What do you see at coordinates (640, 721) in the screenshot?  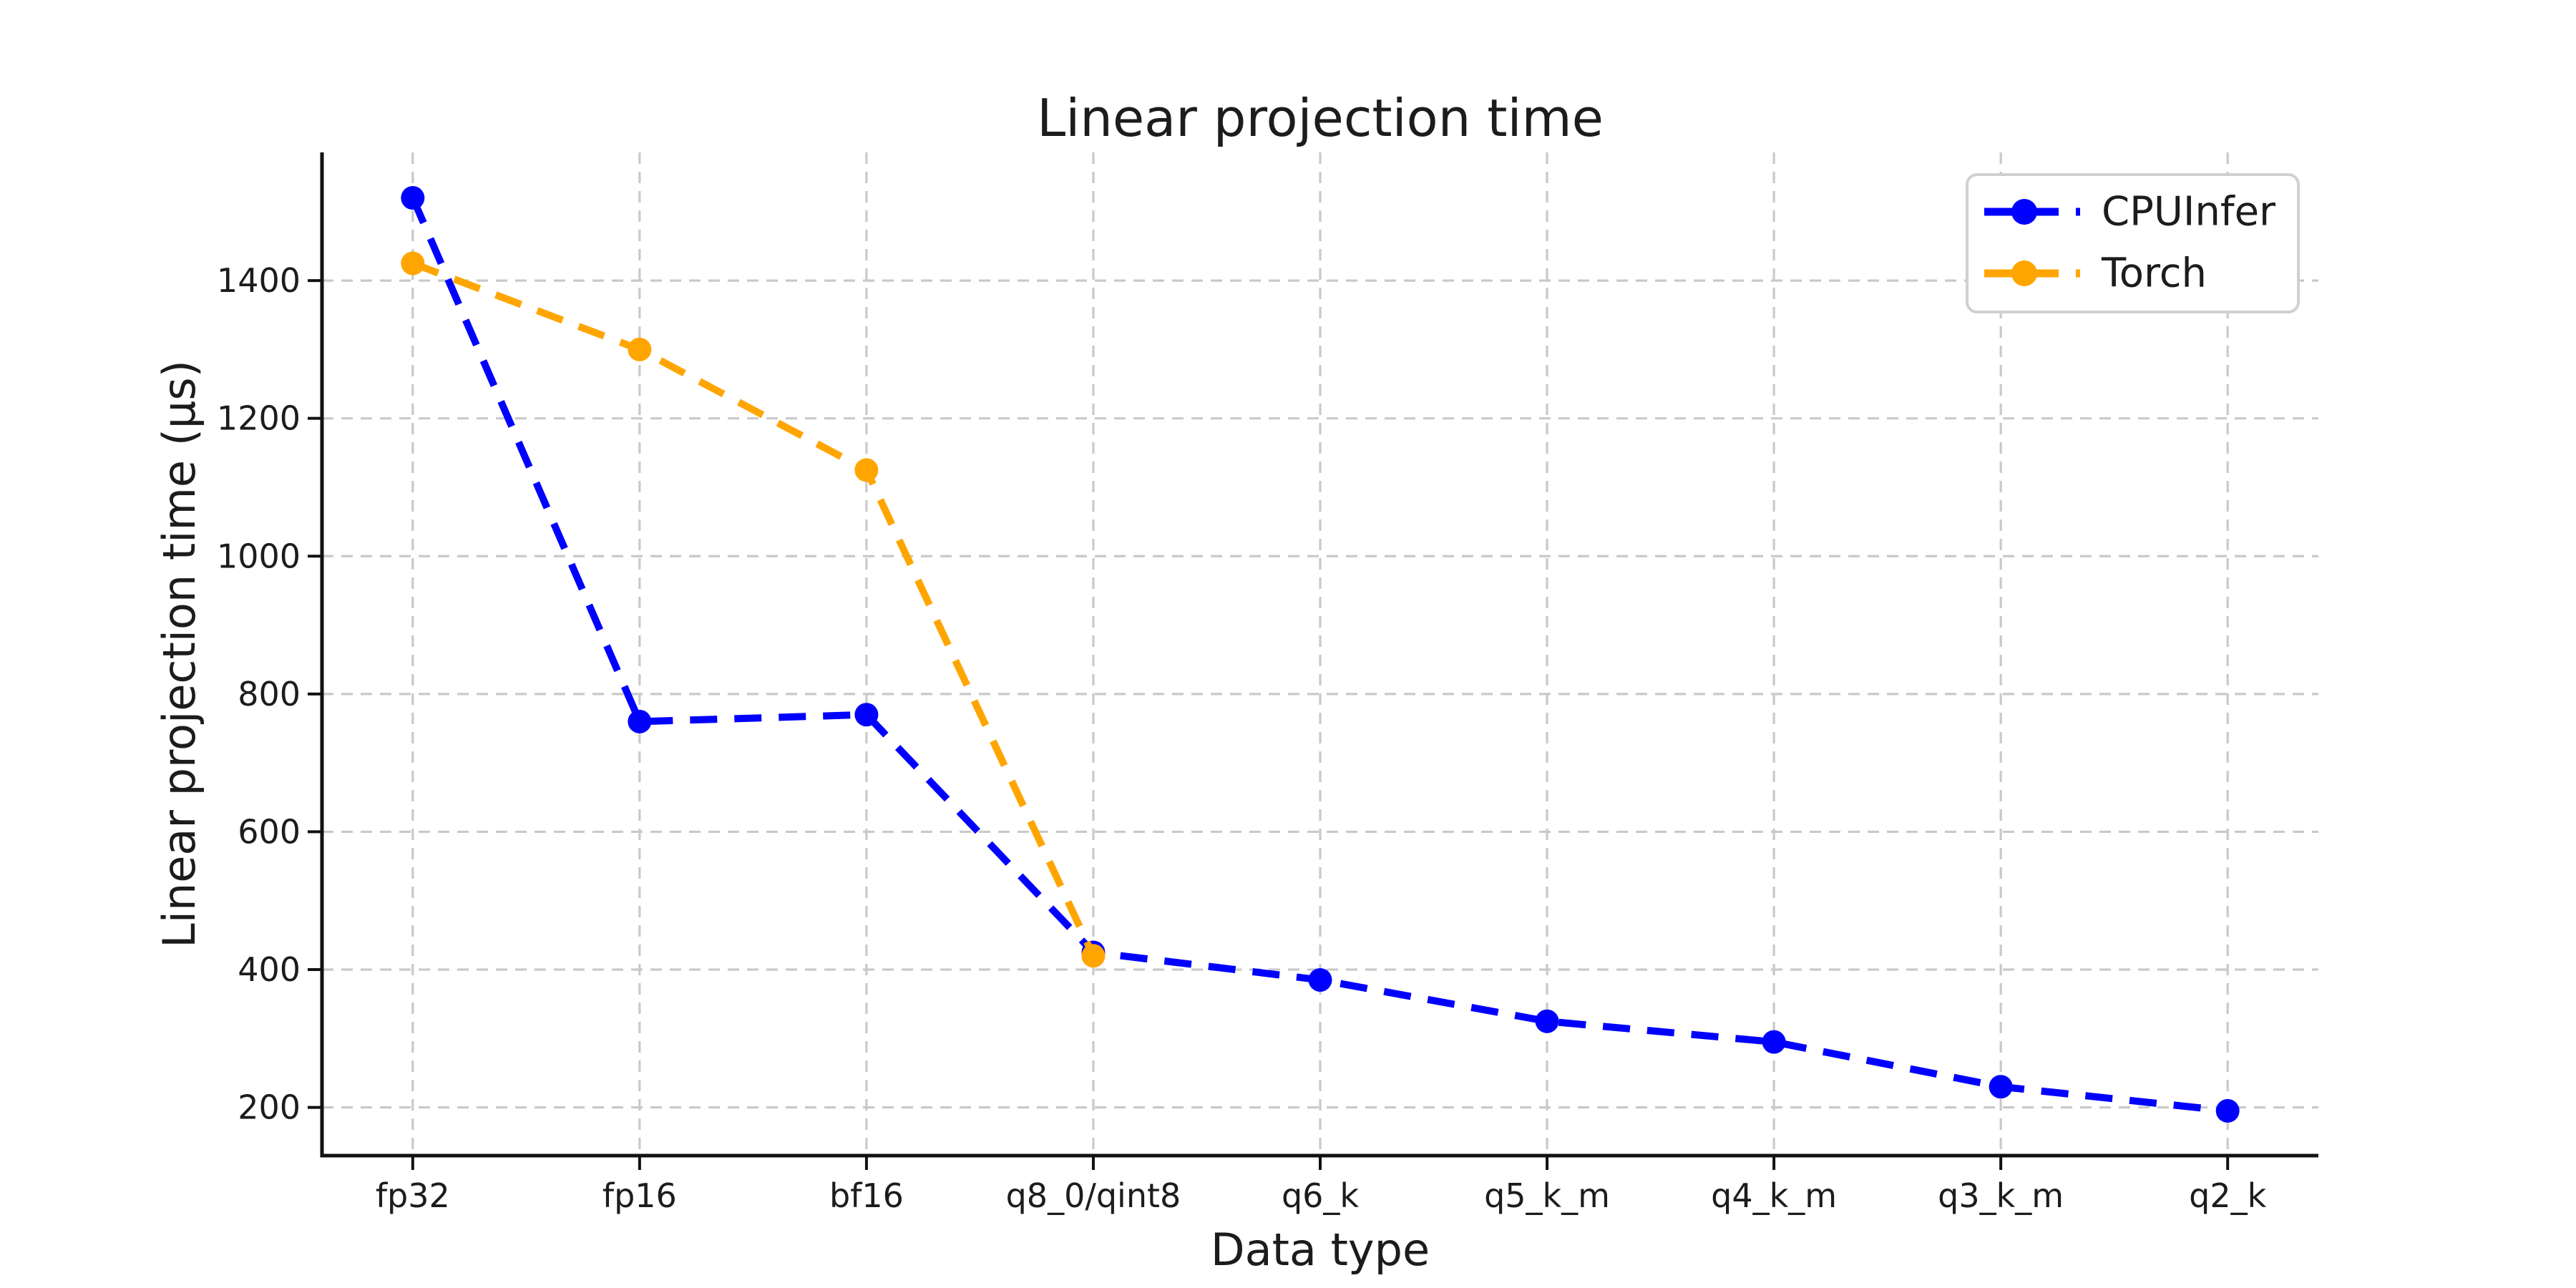 I see `marker-cpuinfer-fp16` at bounding box center [640, 721].